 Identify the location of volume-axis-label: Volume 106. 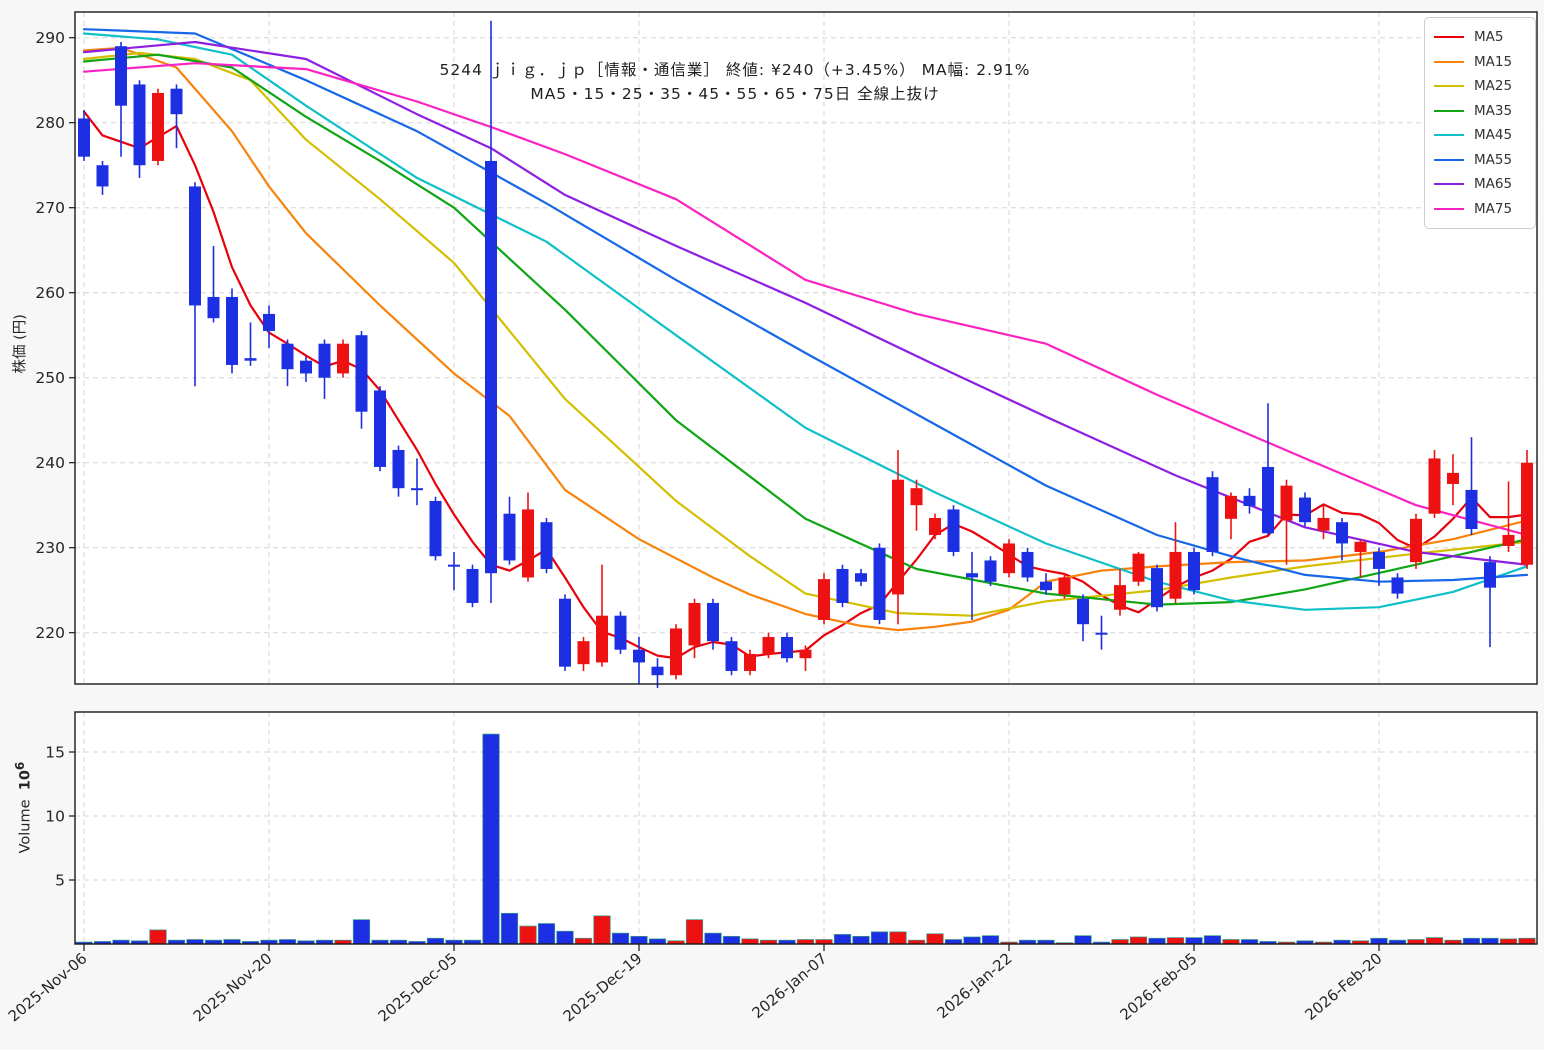
(23, 807).